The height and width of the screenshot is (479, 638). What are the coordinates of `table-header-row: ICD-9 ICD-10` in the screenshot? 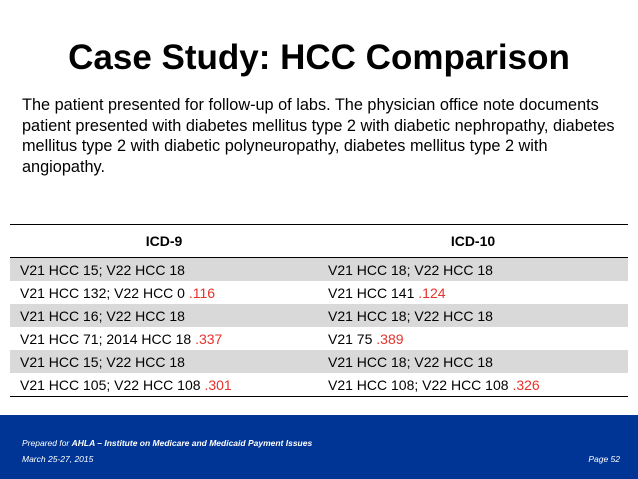 It's located at (319, 241).